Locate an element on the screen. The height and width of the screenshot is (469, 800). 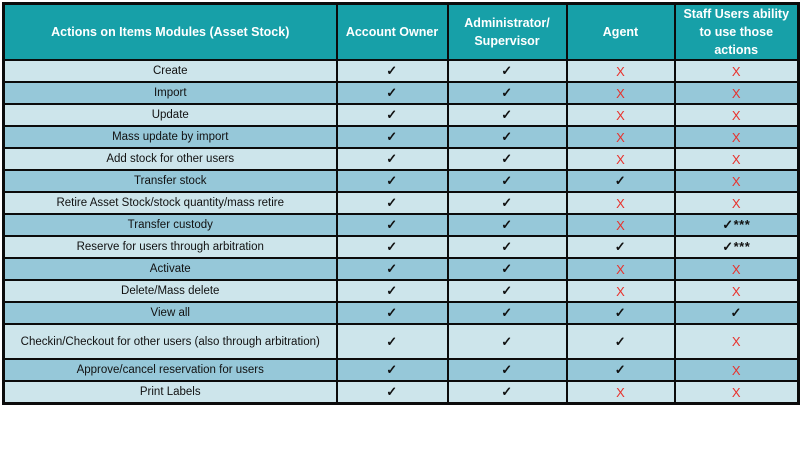
table-row: Transfer stock ✓ ✓ ✓ X is located at coordinates (401, 181).